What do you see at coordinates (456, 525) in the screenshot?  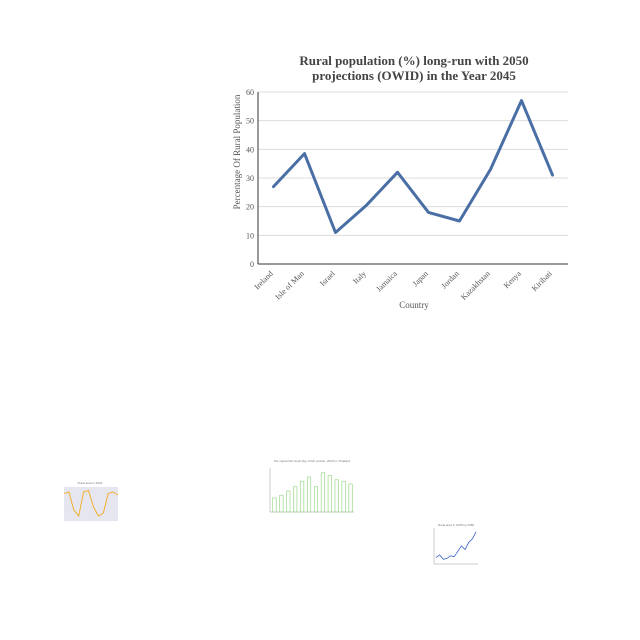 I see `thumb-3-title: Rural area in 2045 by 2050` at bounding box center [456, 525].